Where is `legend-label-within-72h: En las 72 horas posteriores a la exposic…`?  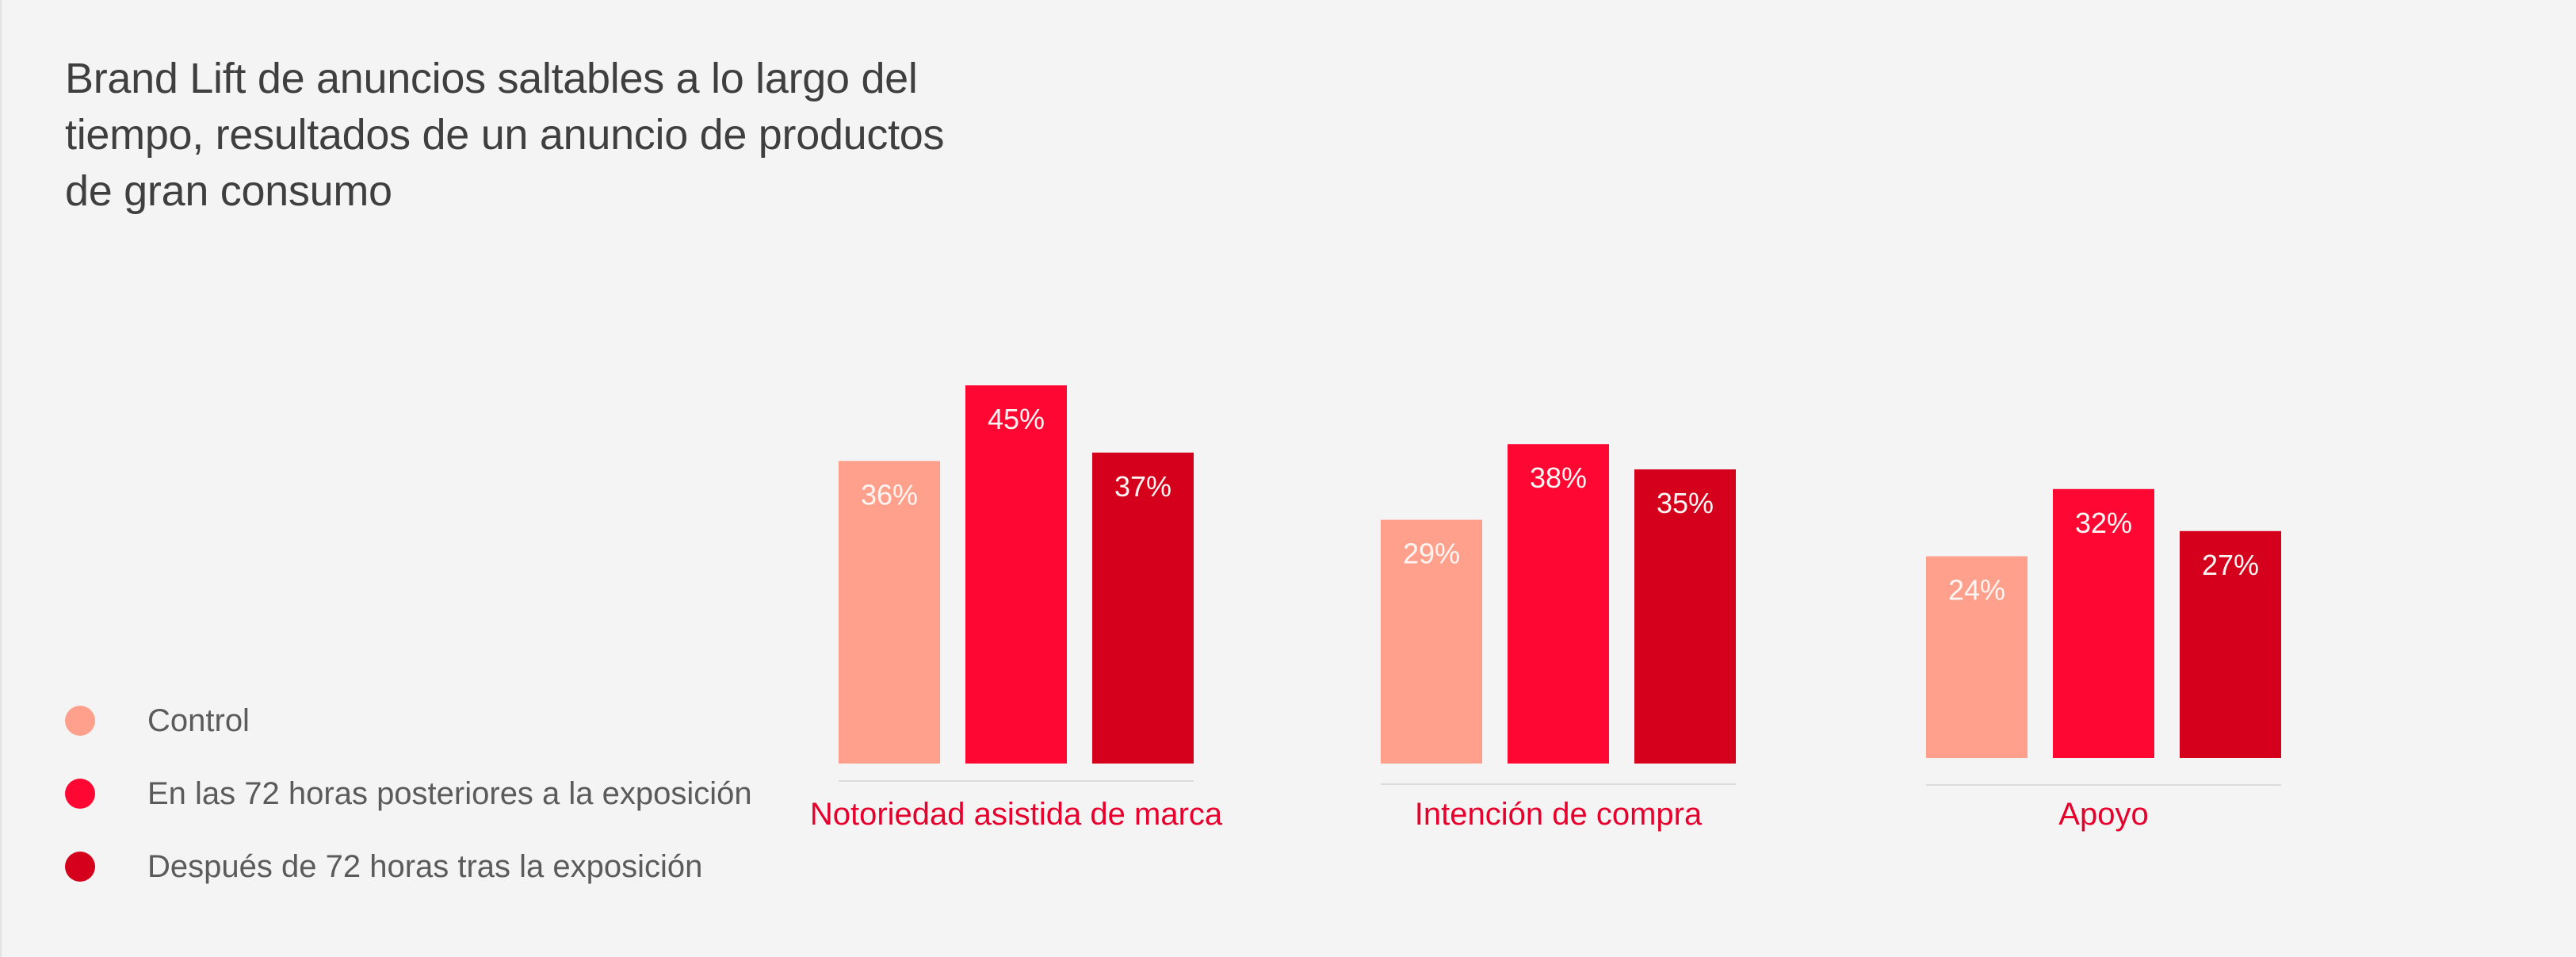 legend-label-within-72h: En las 72 horas posteriores a la exposic… is located at coordinates (450, 794).